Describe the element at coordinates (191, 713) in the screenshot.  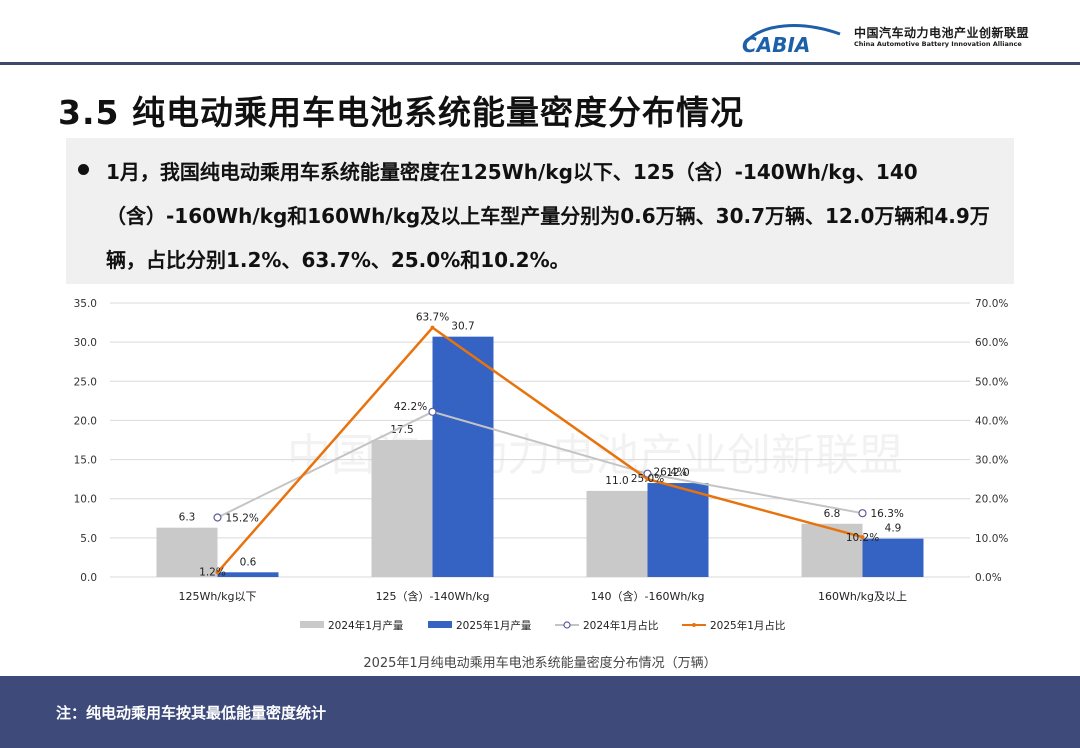
I see `footer-note: 注：纯电动乘用车按其最低能量密度统计` at that location.